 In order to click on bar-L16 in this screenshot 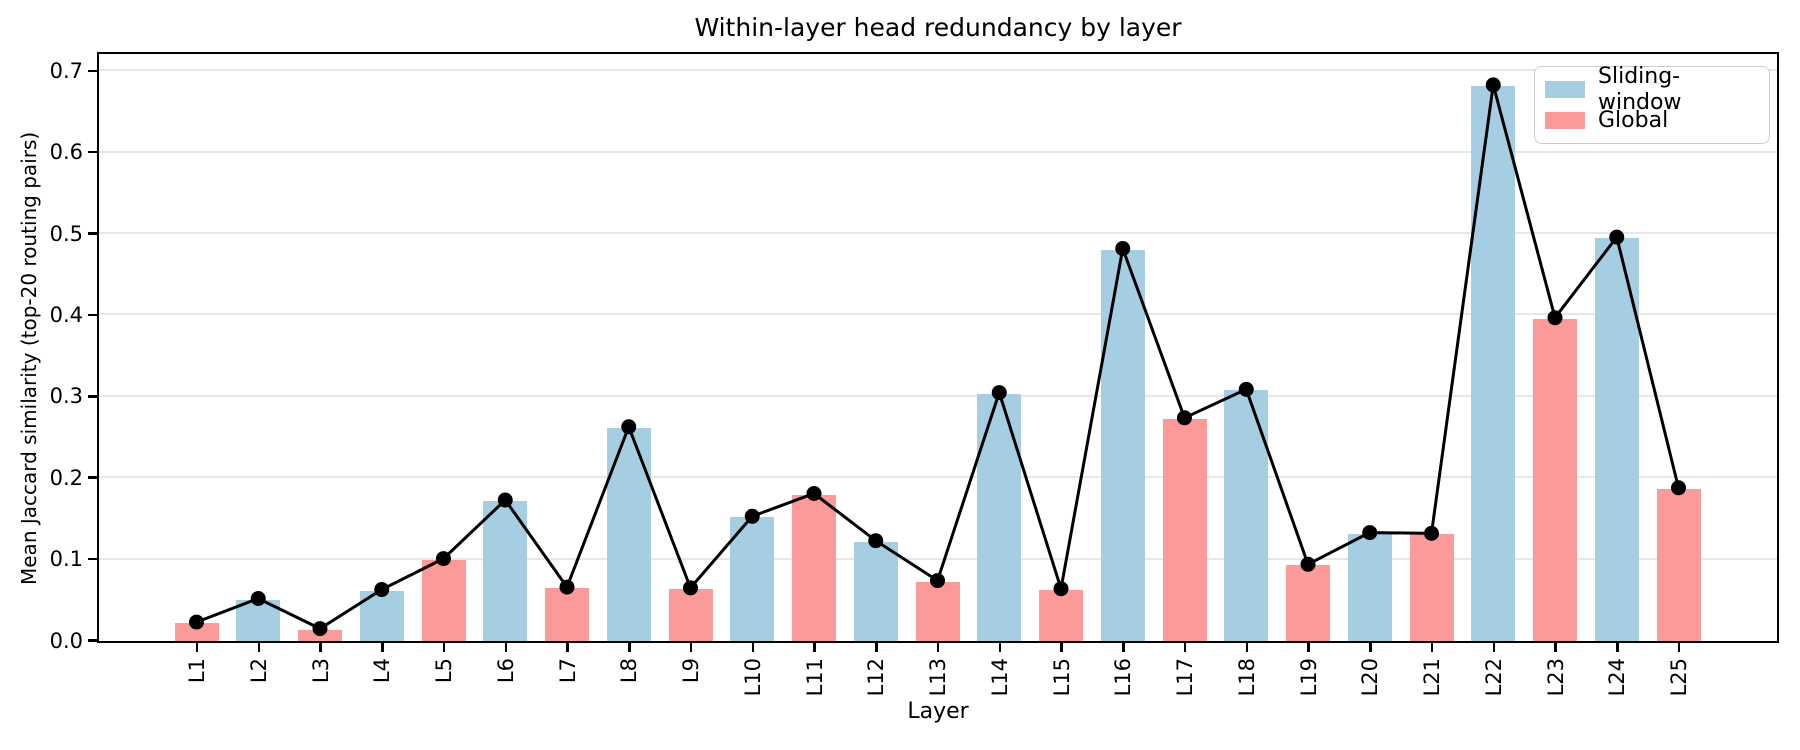, I will do `click(1122, 445)`.